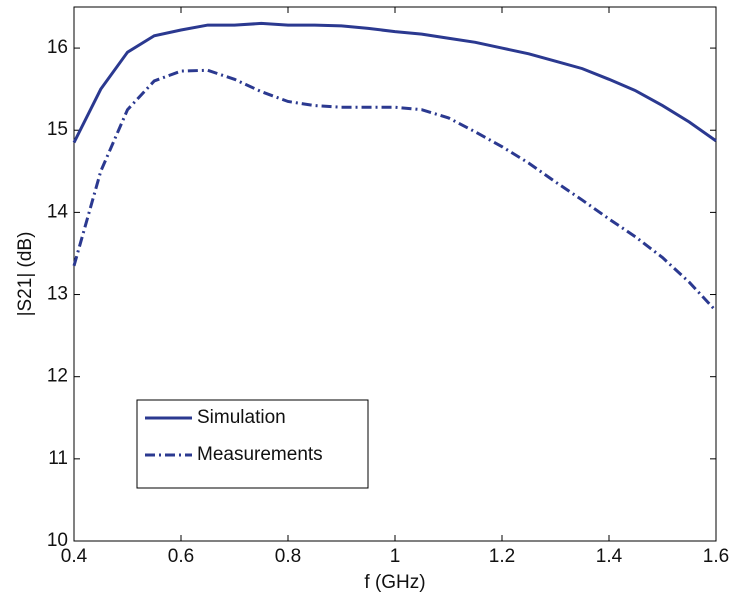 The height and width of the screenshot is (601, 733). What do you see at coordinates (25, 274) in the screenshot?
I see `y-axis-label: |S21| (dB)` at bounding box center [25, 274].